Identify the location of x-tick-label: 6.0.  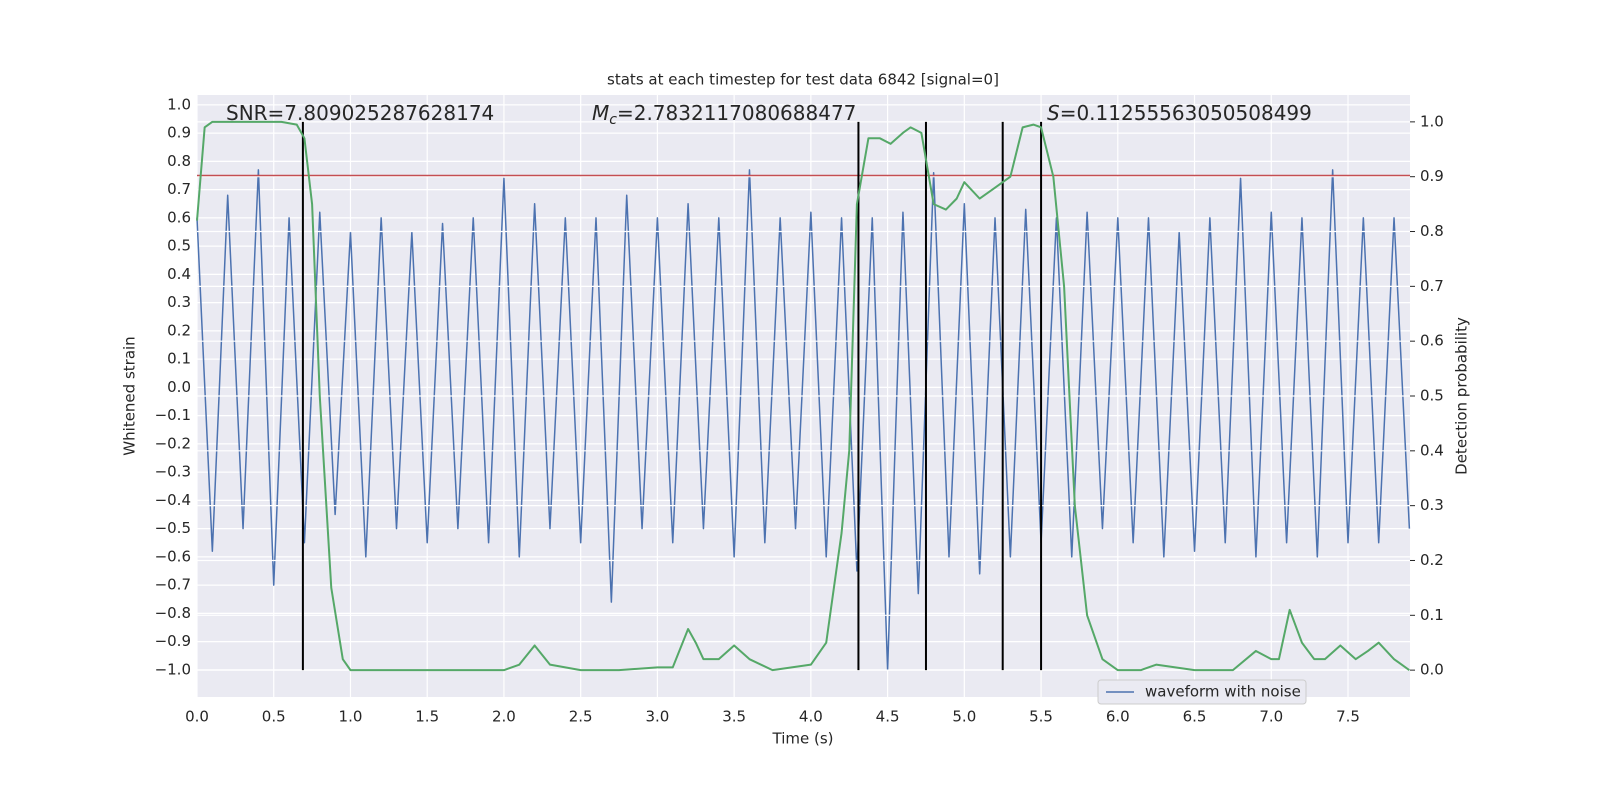
(1118, 717).